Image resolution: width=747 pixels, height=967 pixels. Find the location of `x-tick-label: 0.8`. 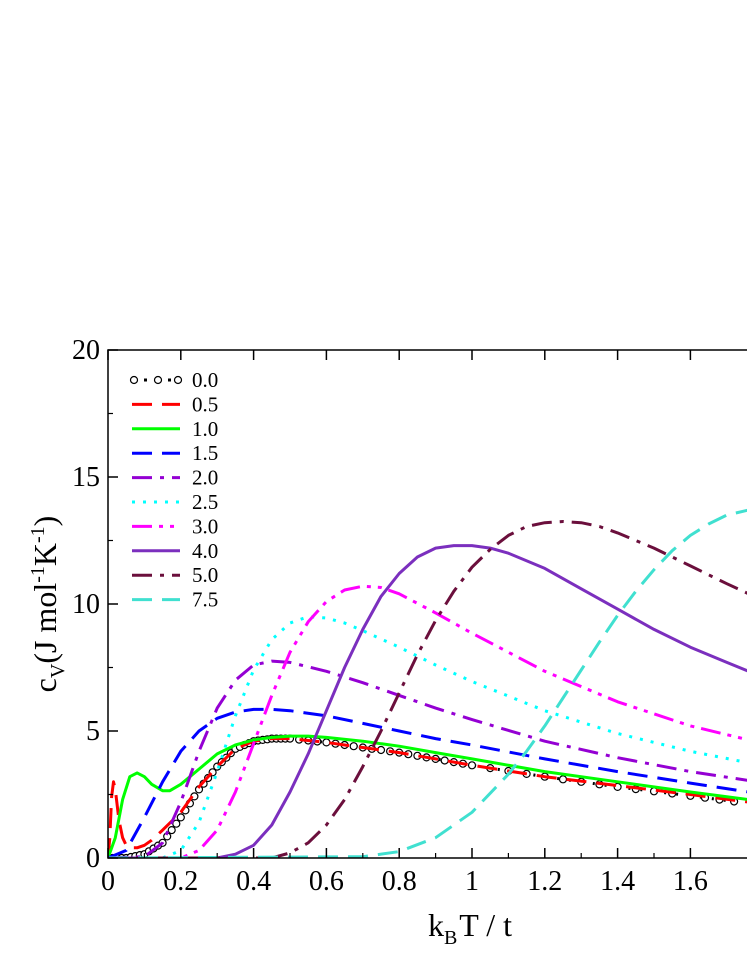

x-tick-label: 0.8 is located at coordinates (399, 881).